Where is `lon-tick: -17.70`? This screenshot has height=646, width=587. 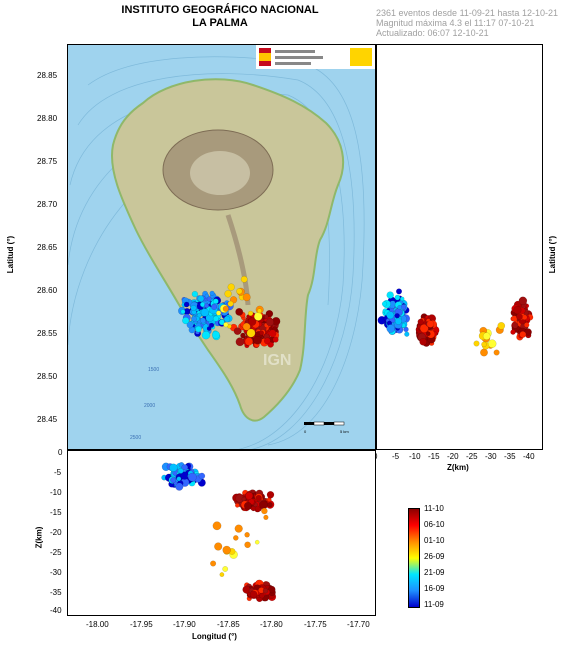 lon-tick: -17.70 is located at coordinates (358, 624).